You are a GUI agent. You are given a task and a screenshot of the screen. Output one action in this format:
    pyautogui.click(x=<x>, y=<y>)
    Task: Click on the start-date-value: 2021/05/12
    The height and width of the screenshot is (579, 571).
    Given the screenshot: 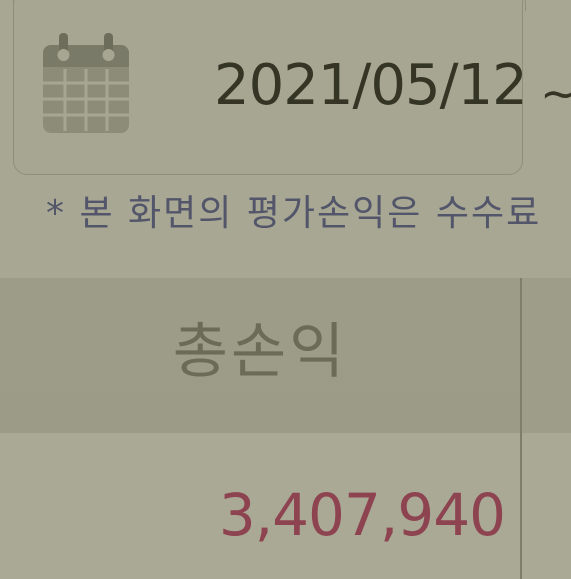 What is the action you would take?
    pyautogui.click(x=371, y=85)
    